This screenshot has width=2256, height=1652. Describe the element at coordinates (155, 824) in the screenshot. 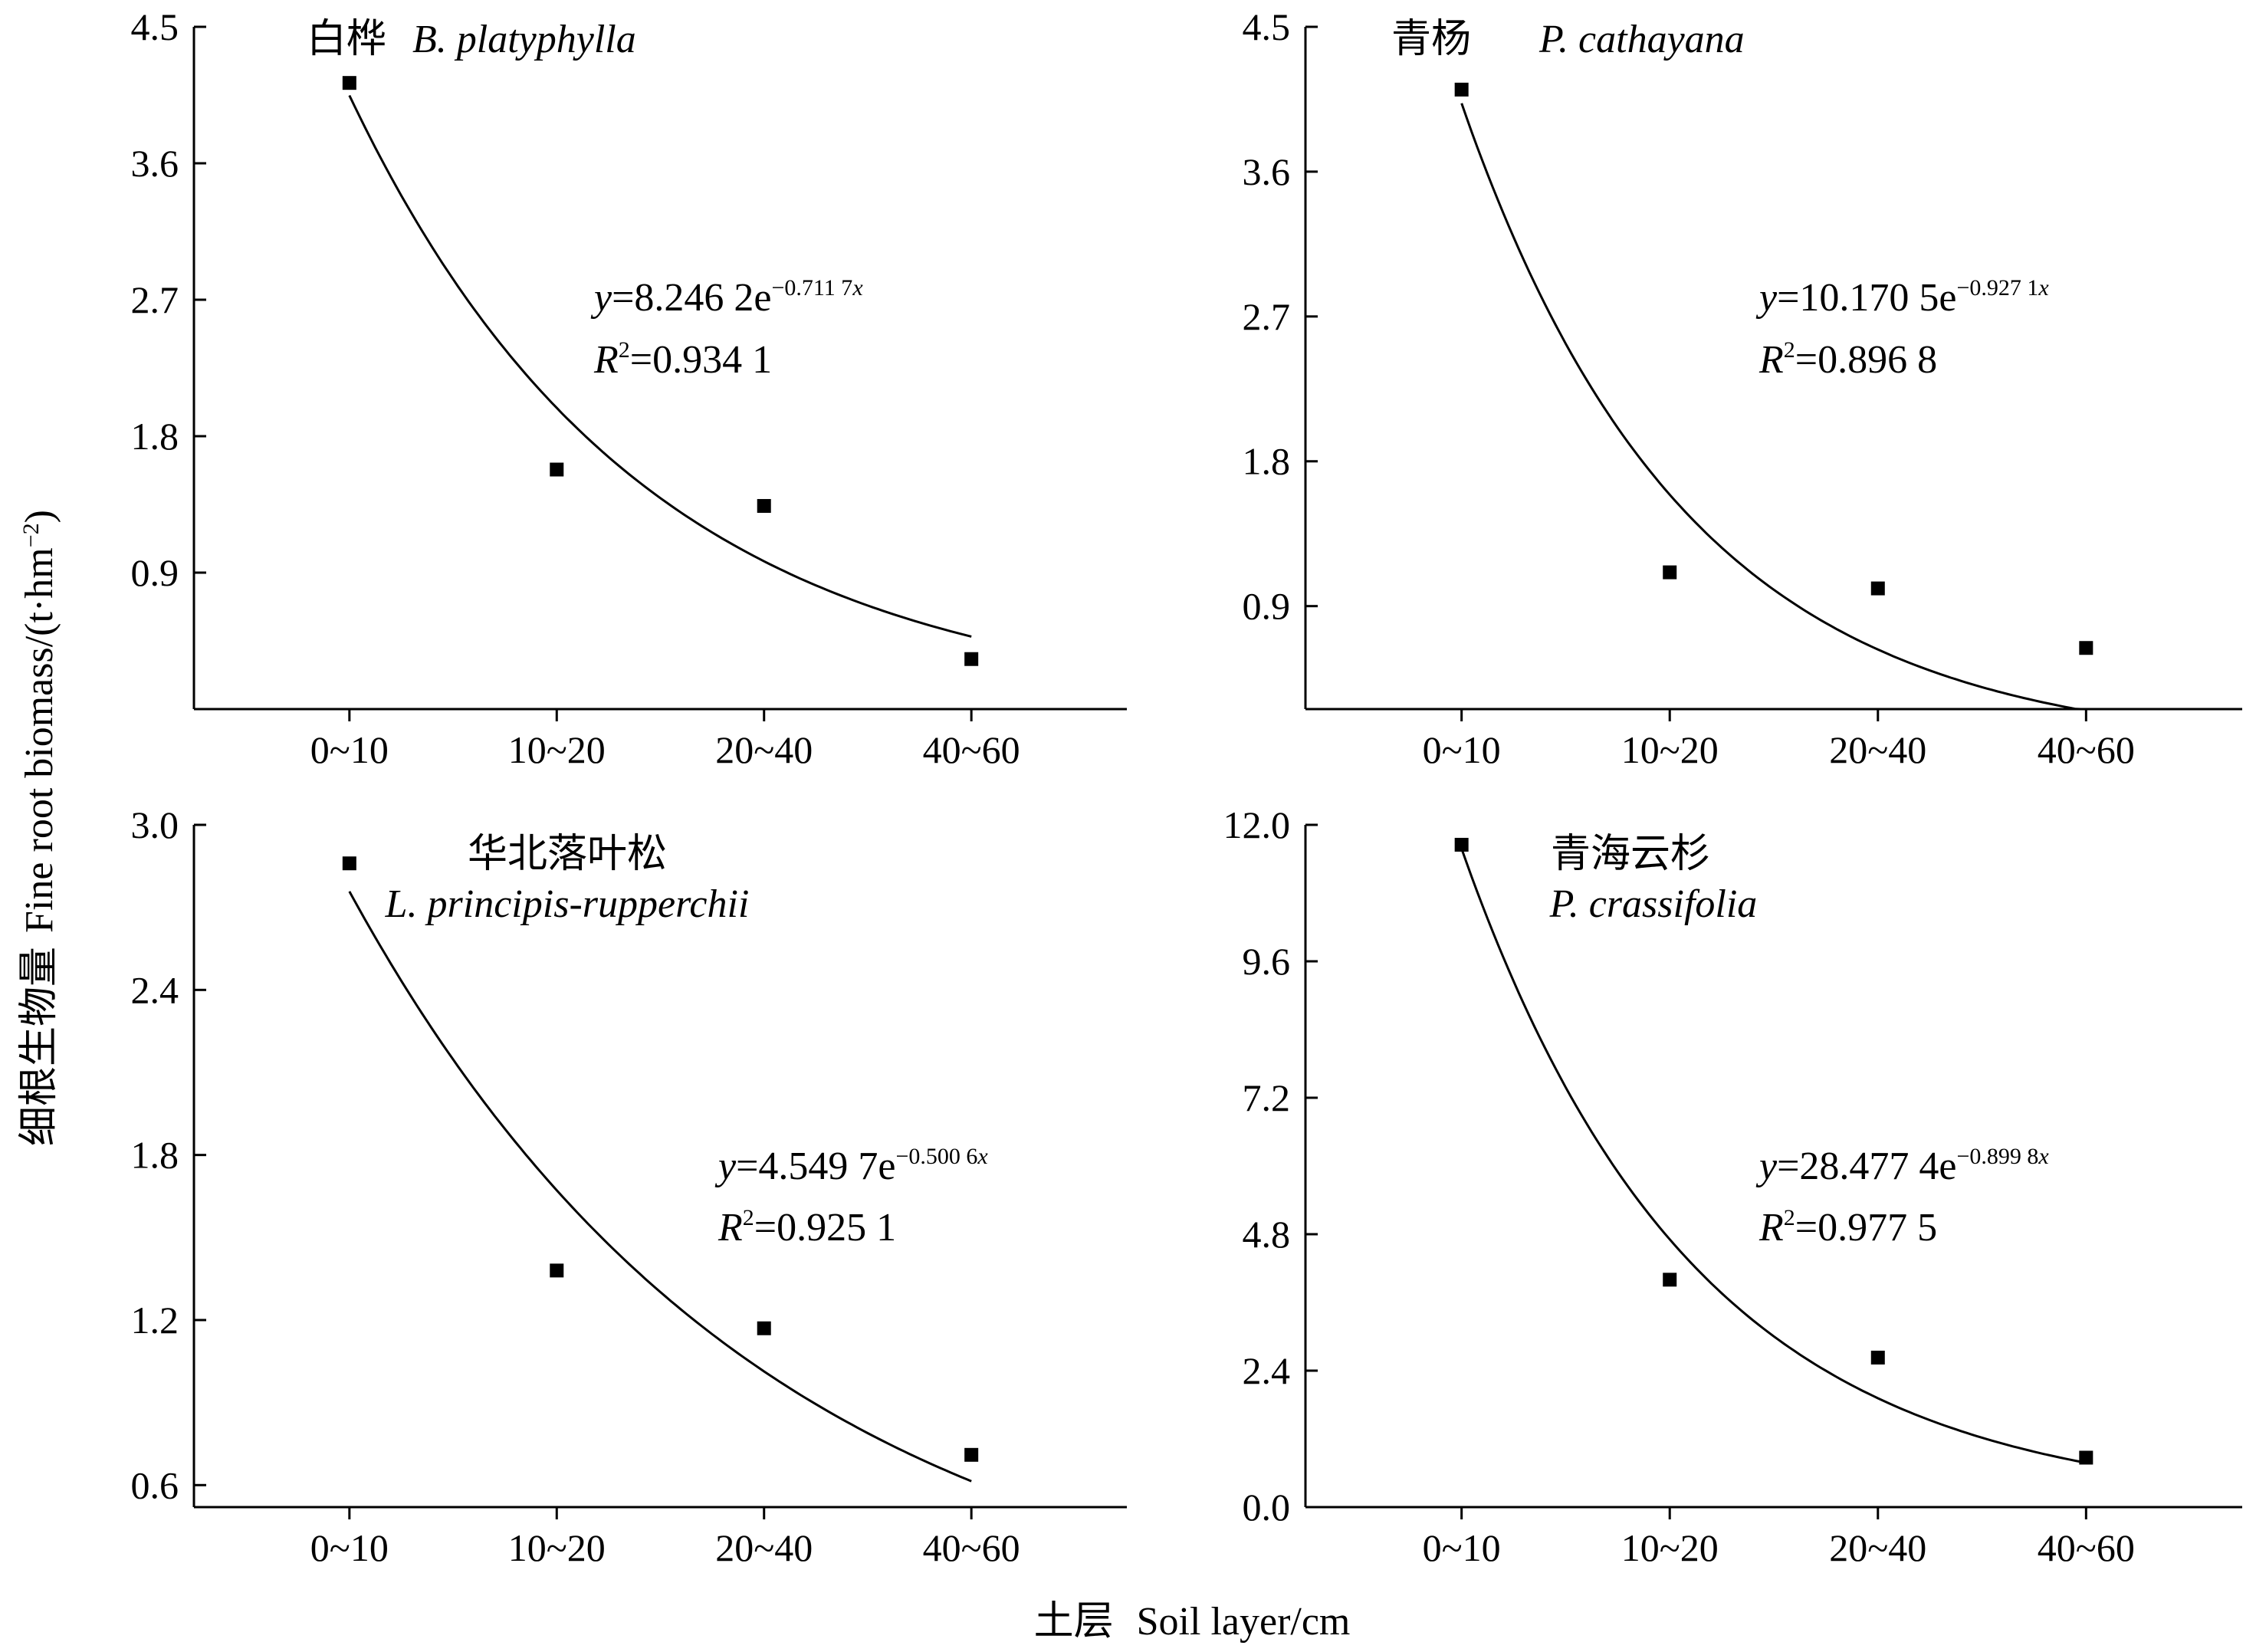

I see `y-tick-label: 3.0` at that location.